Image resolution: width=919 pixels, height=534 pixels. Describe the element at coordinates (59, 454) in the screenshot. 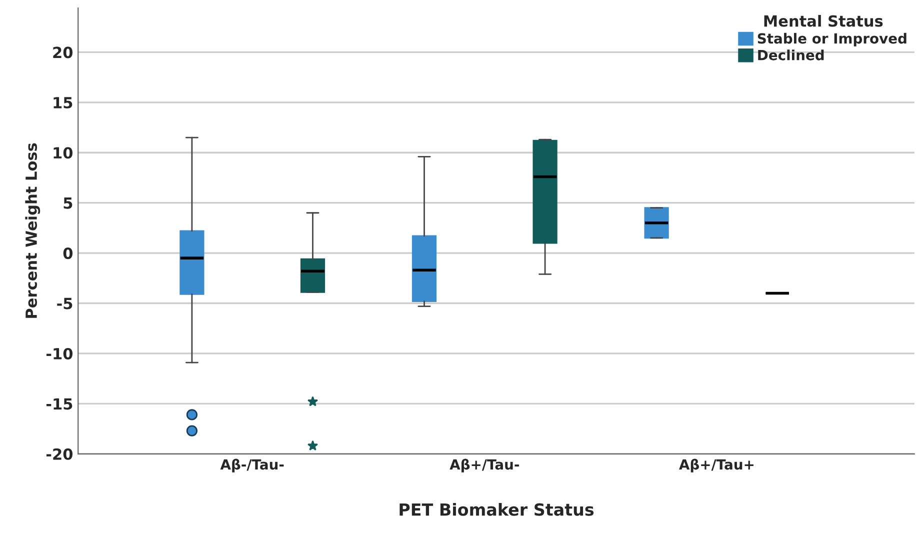

I see `y-tick-label: -20` at that location.